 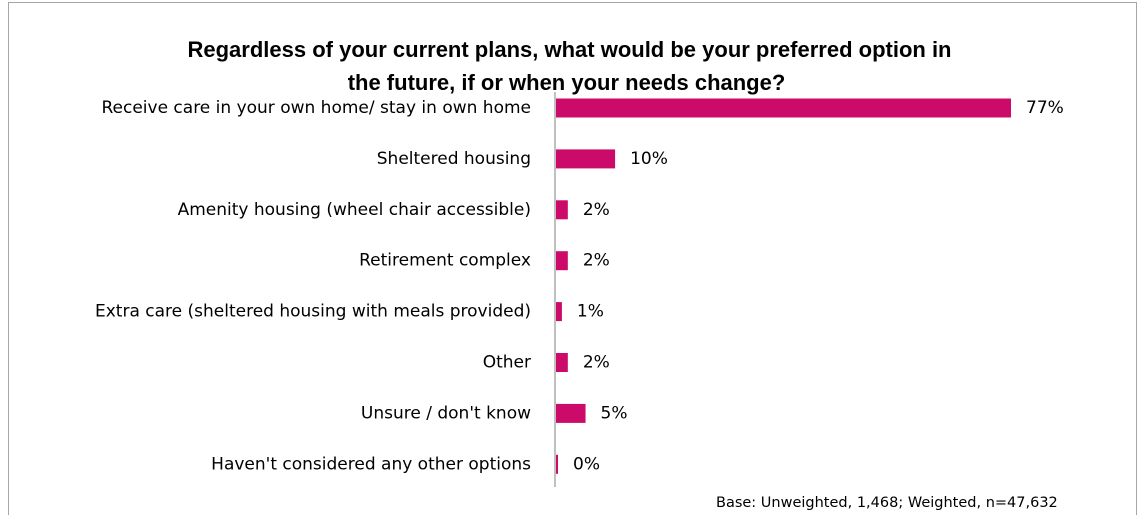 What do you see at coordinates (446, 413) in the screenshot?
I see `category-label: Unsure / don't know` at bounding box center [446, 413].